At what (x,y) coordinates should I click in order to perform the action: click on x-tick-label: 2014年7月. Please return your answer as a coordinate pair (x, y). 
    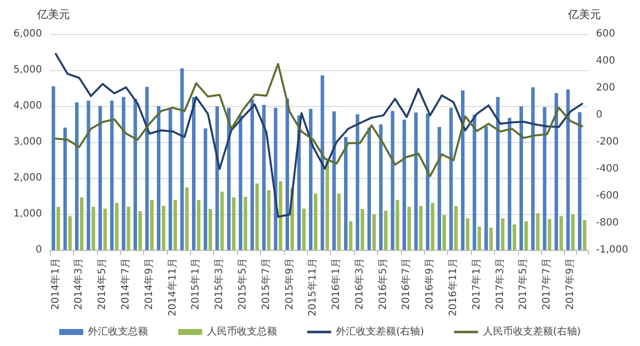
    Looking at the image, I should click on (126, 284).